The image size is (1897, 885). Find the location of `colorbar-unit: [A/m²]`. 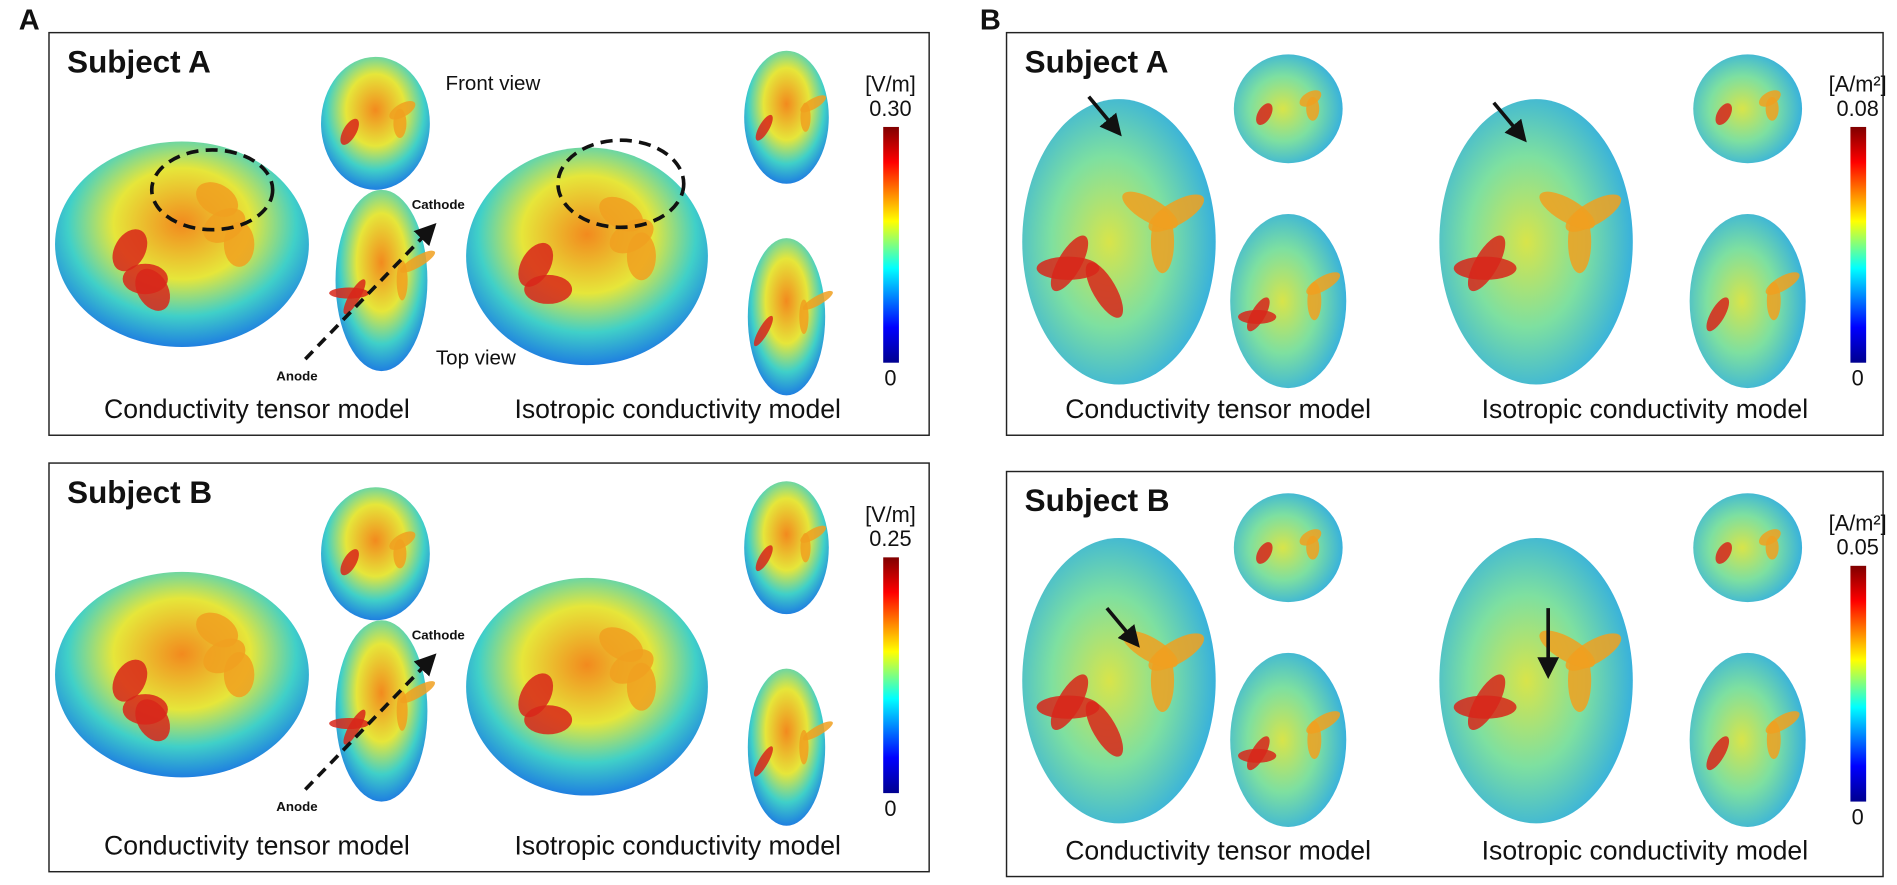

colorbar-unit: [A/m²] is located at coordinates (1858, 522).